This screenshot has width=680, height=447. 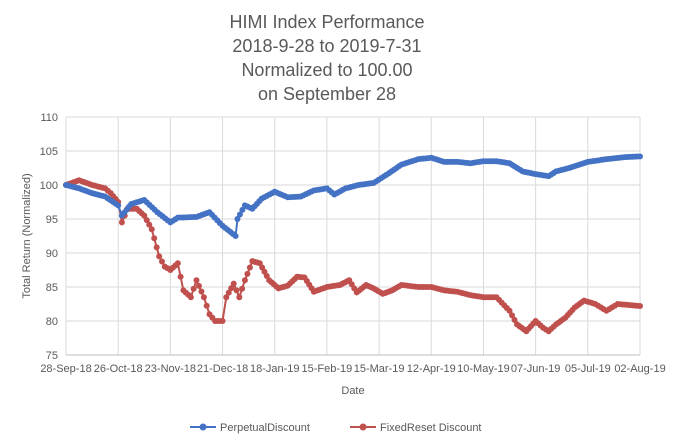 What do you see at coordinates (326, 70) in the screenshot?
I see `chart-title-line: Normalized to 100.00` at bounding box center [326, 70].